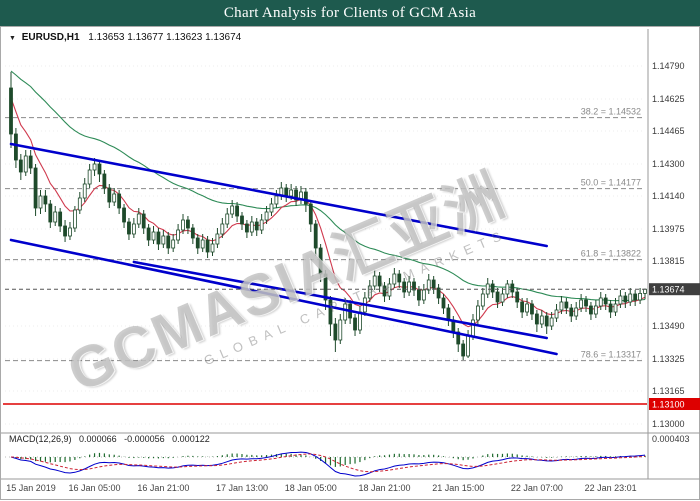 This screenshot has height=501, width=700. I want to click on svg-text: 50.0 = 1.14177, so click(611, 183).